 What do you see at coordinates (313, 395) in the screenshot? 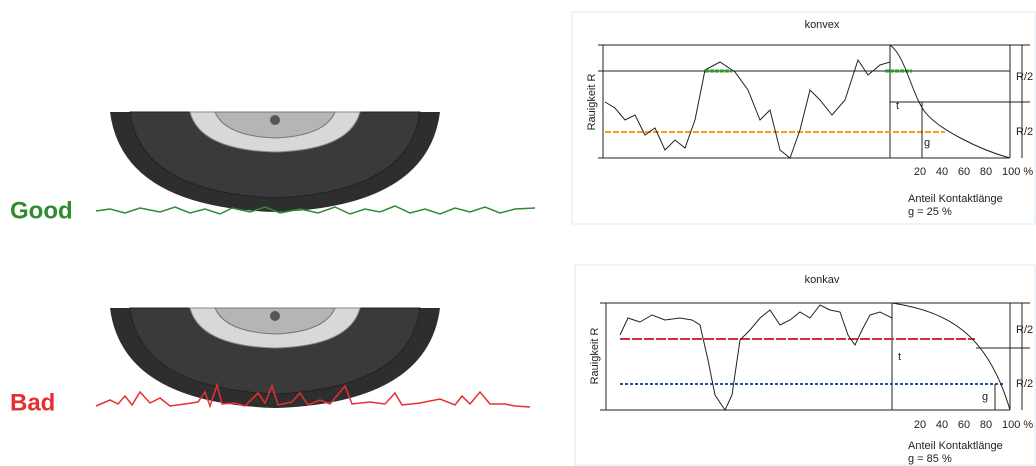
I see `bad-profile` at bounding box center [313, 395].